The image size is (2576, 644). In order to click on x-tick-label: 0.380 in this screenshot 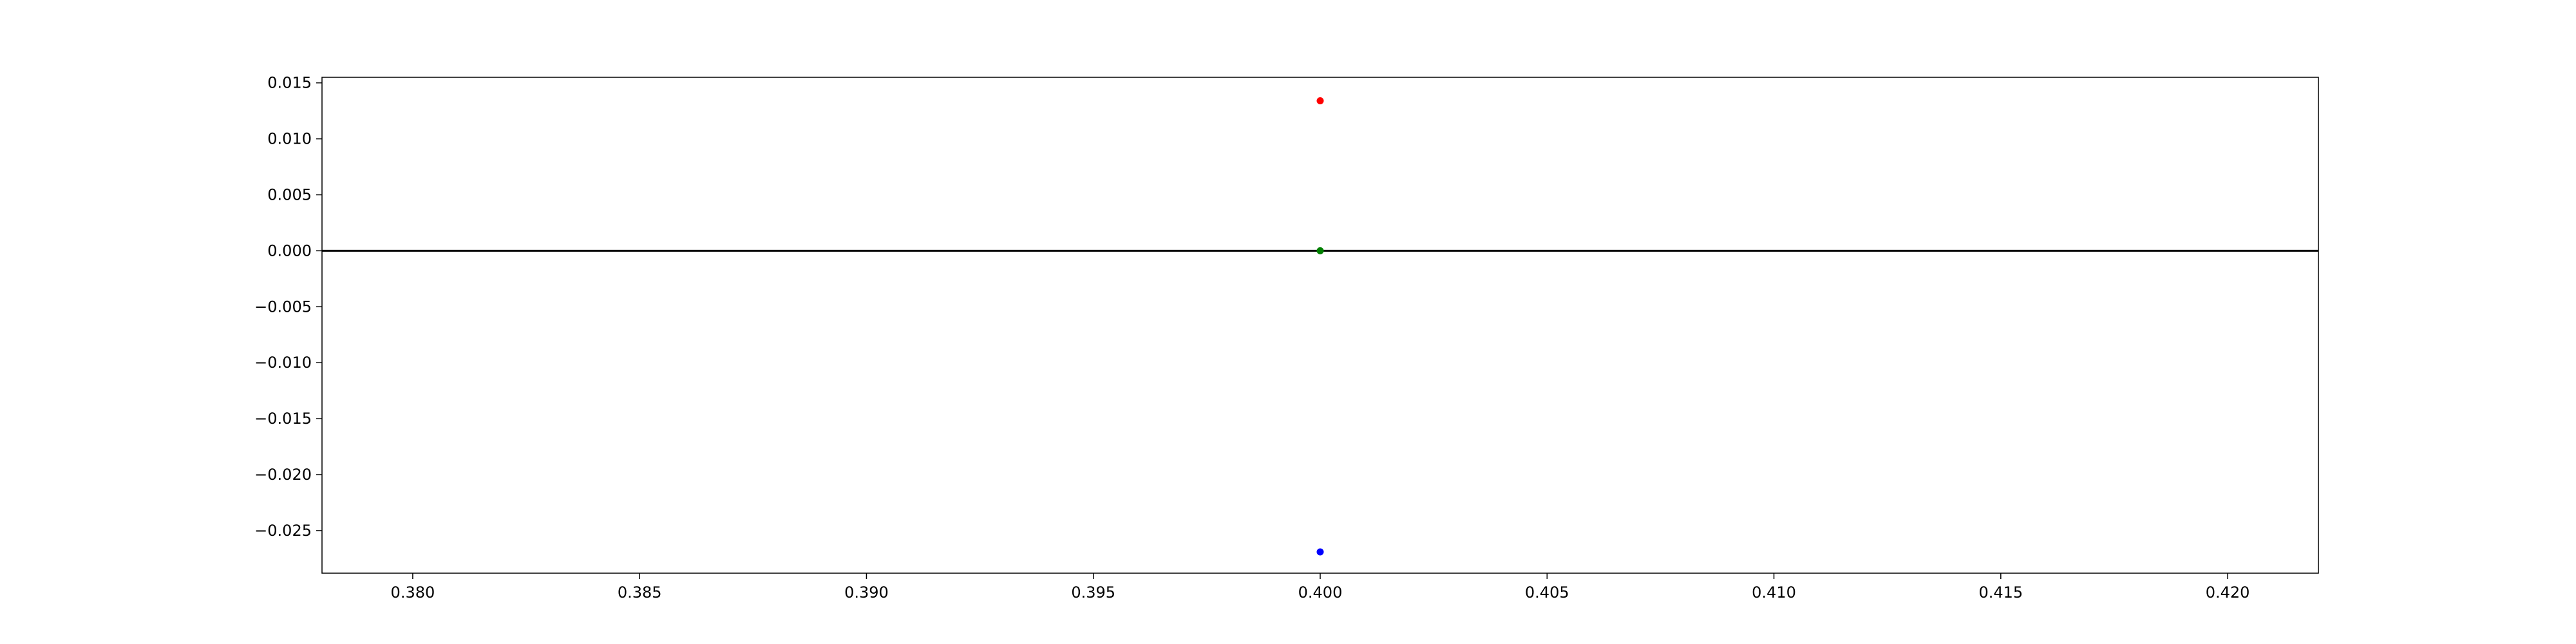, I will do `click(413, 592)`.